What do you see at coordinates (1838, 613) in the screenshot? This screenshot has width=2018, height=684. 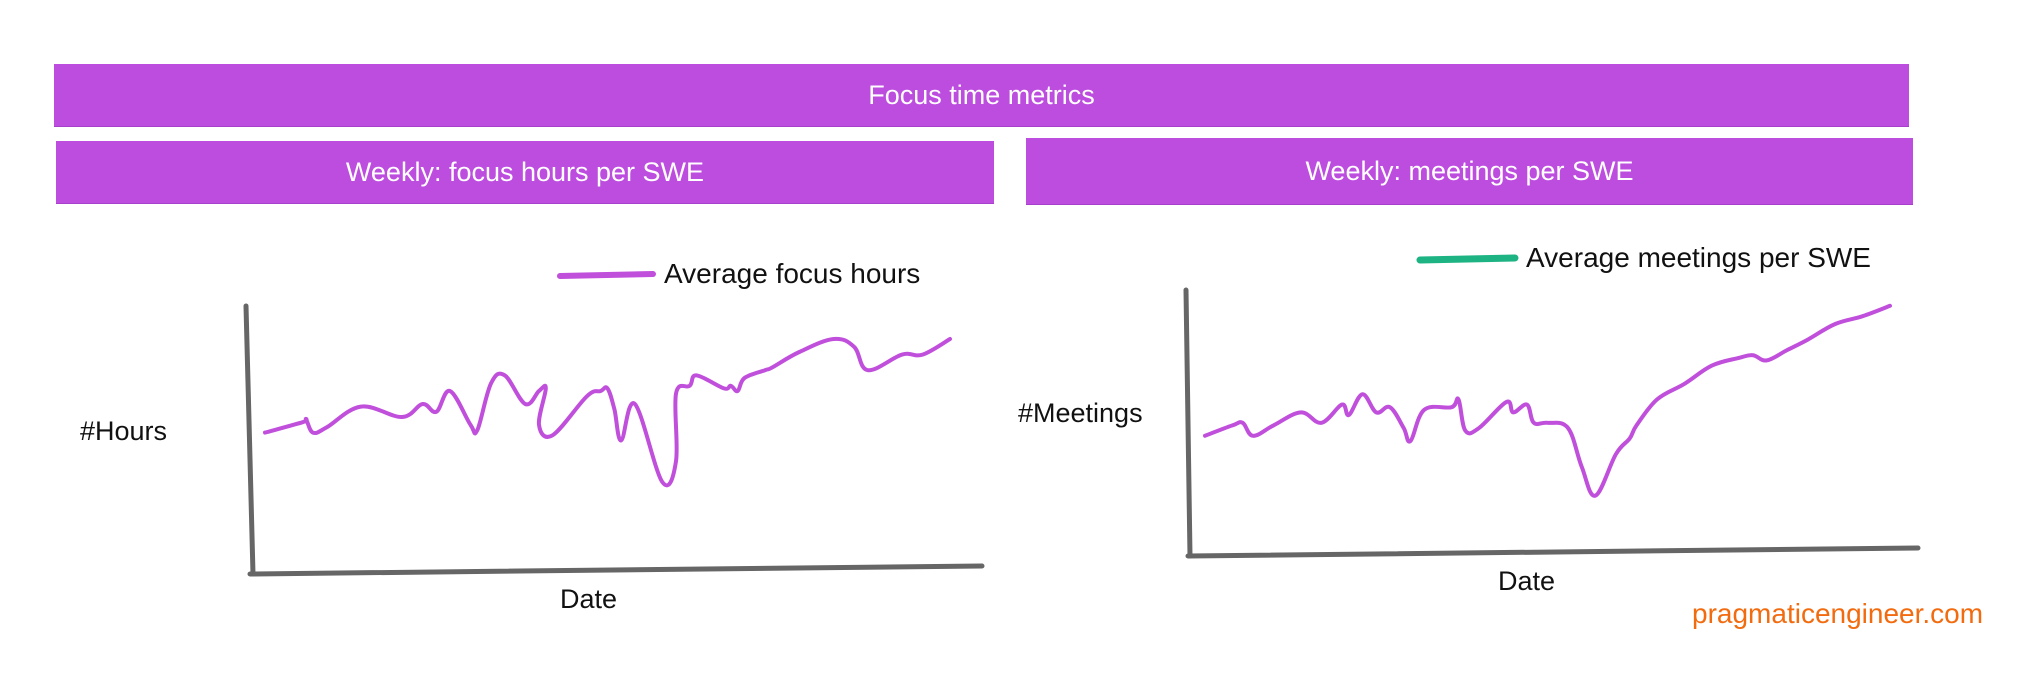 I see `watermark: pragmaticengineer.com` at bounding box center [1838, 613].